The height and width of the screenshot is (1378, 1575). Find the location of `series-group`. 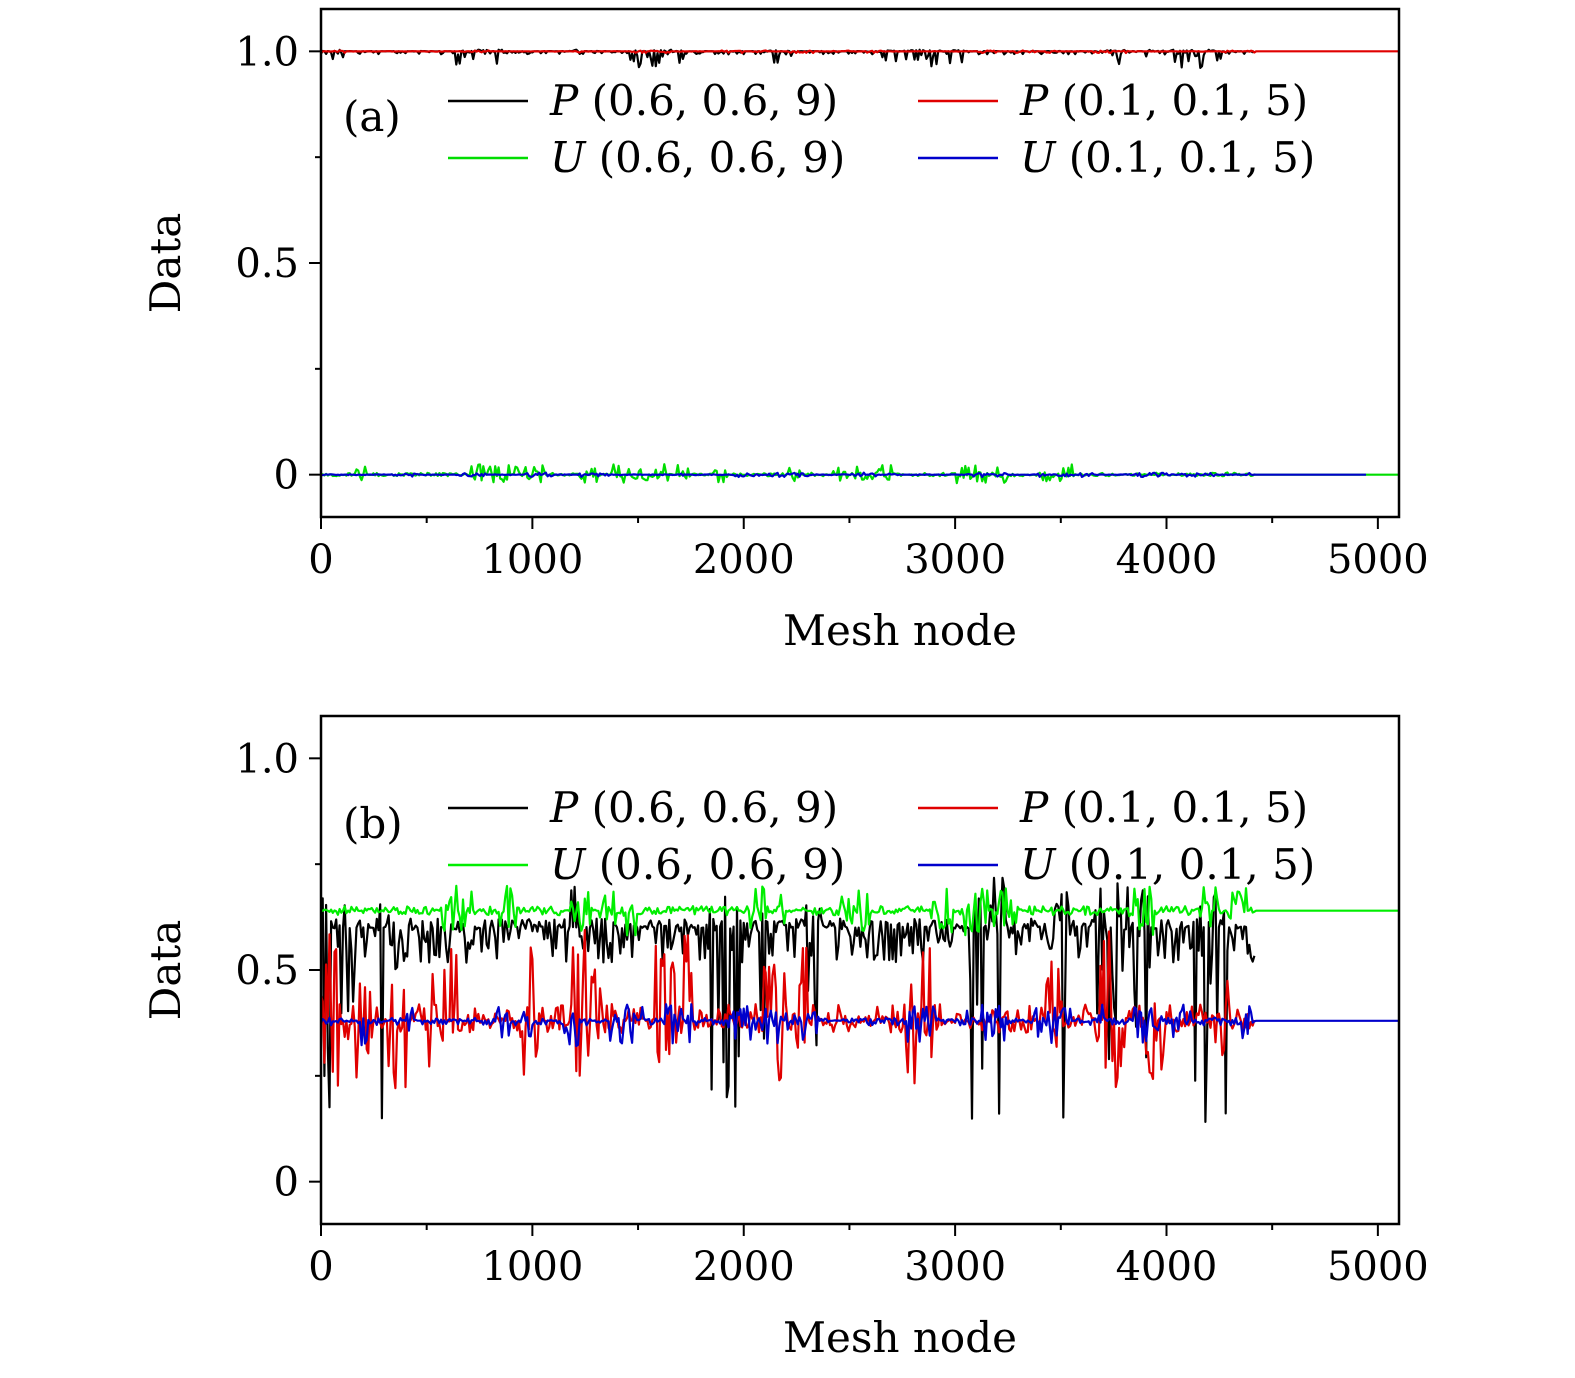

series-group is located at coordinates (860, 1000).